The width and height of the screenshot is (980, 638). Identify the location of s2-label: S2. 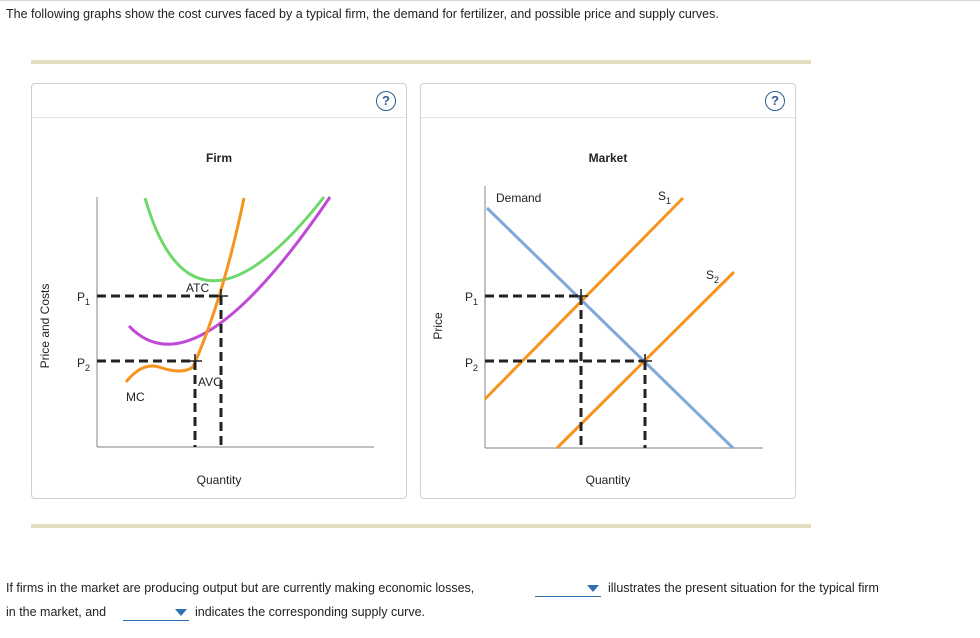
(712, 276).